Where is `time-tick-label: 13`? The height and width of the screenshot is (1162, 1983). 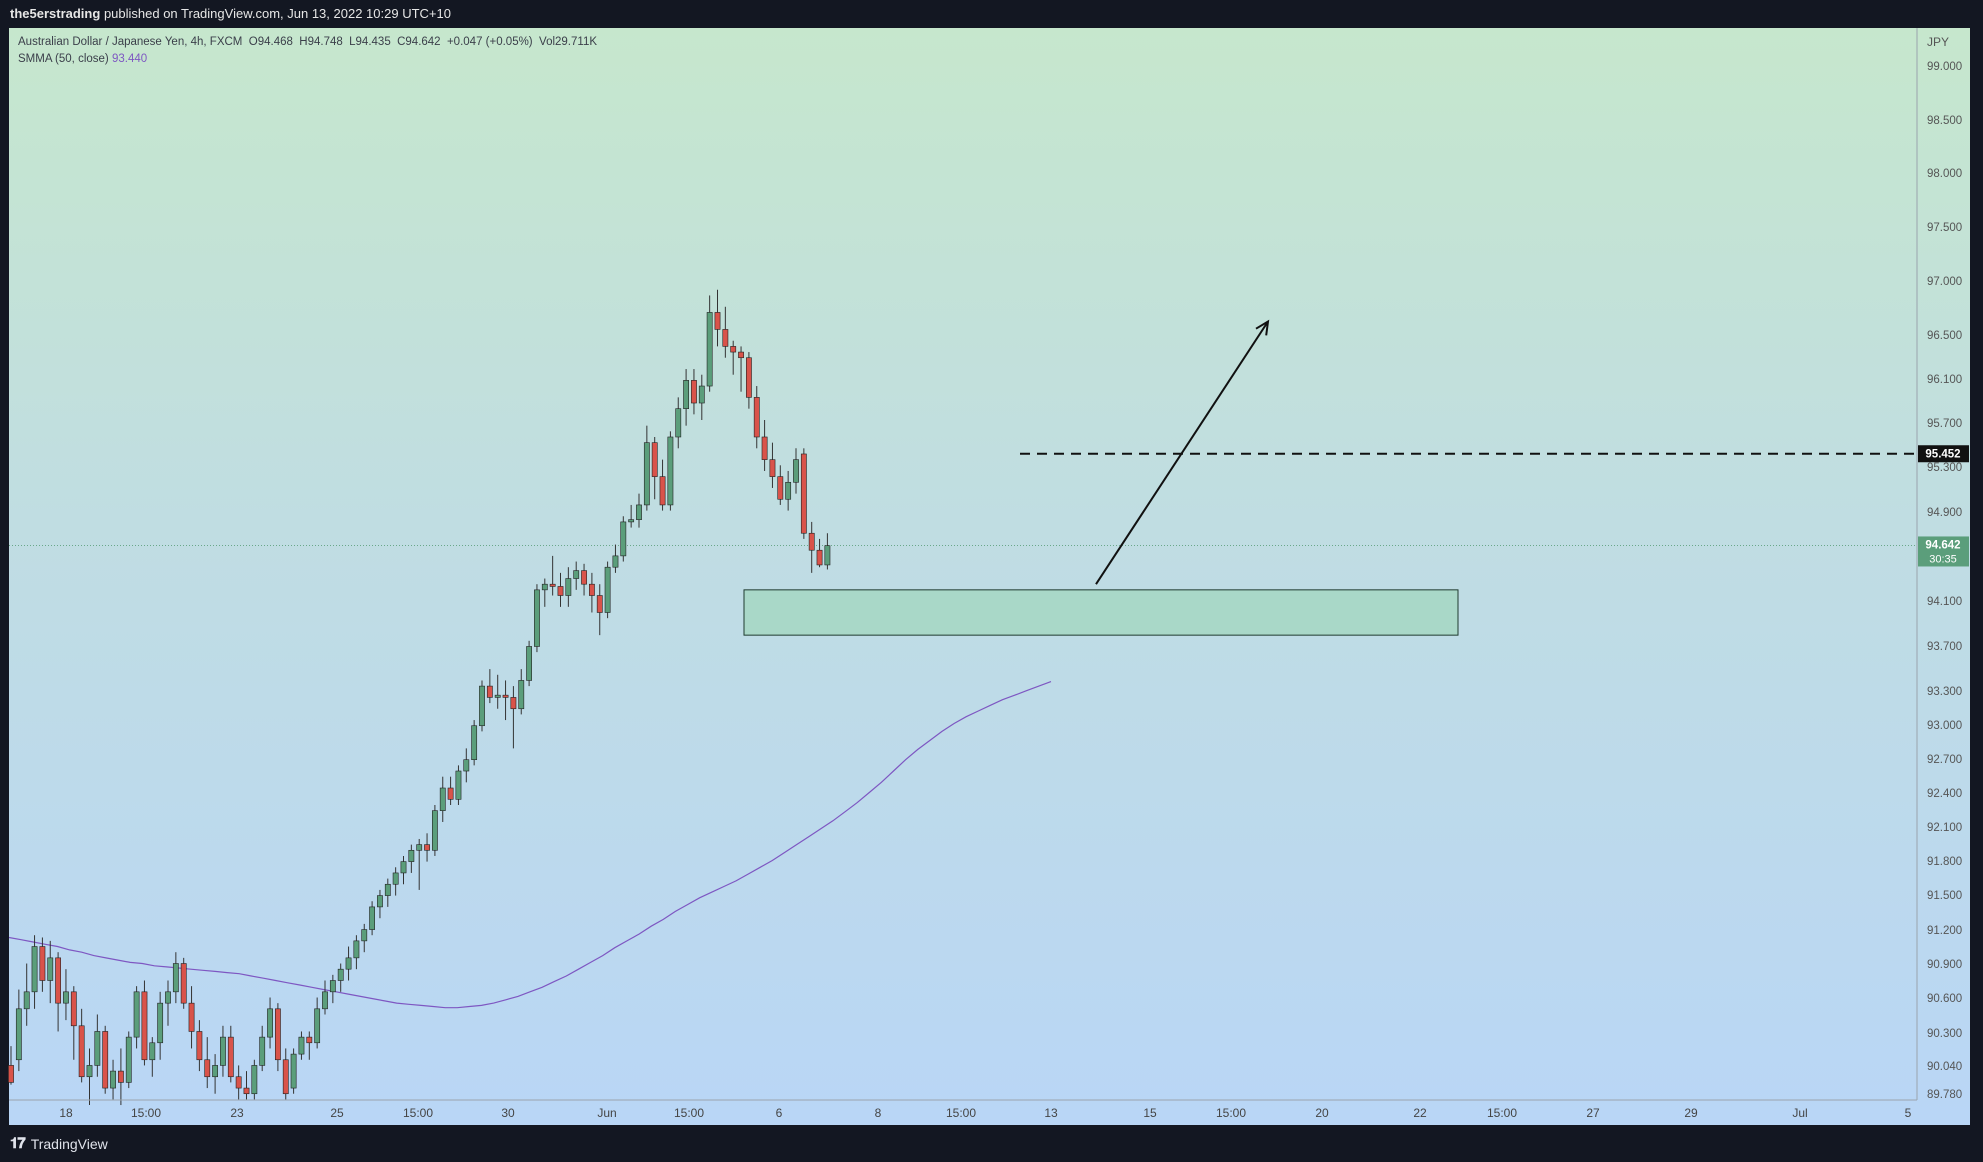
time-tick-label: 13 is located at coordinates (1051, 1113).